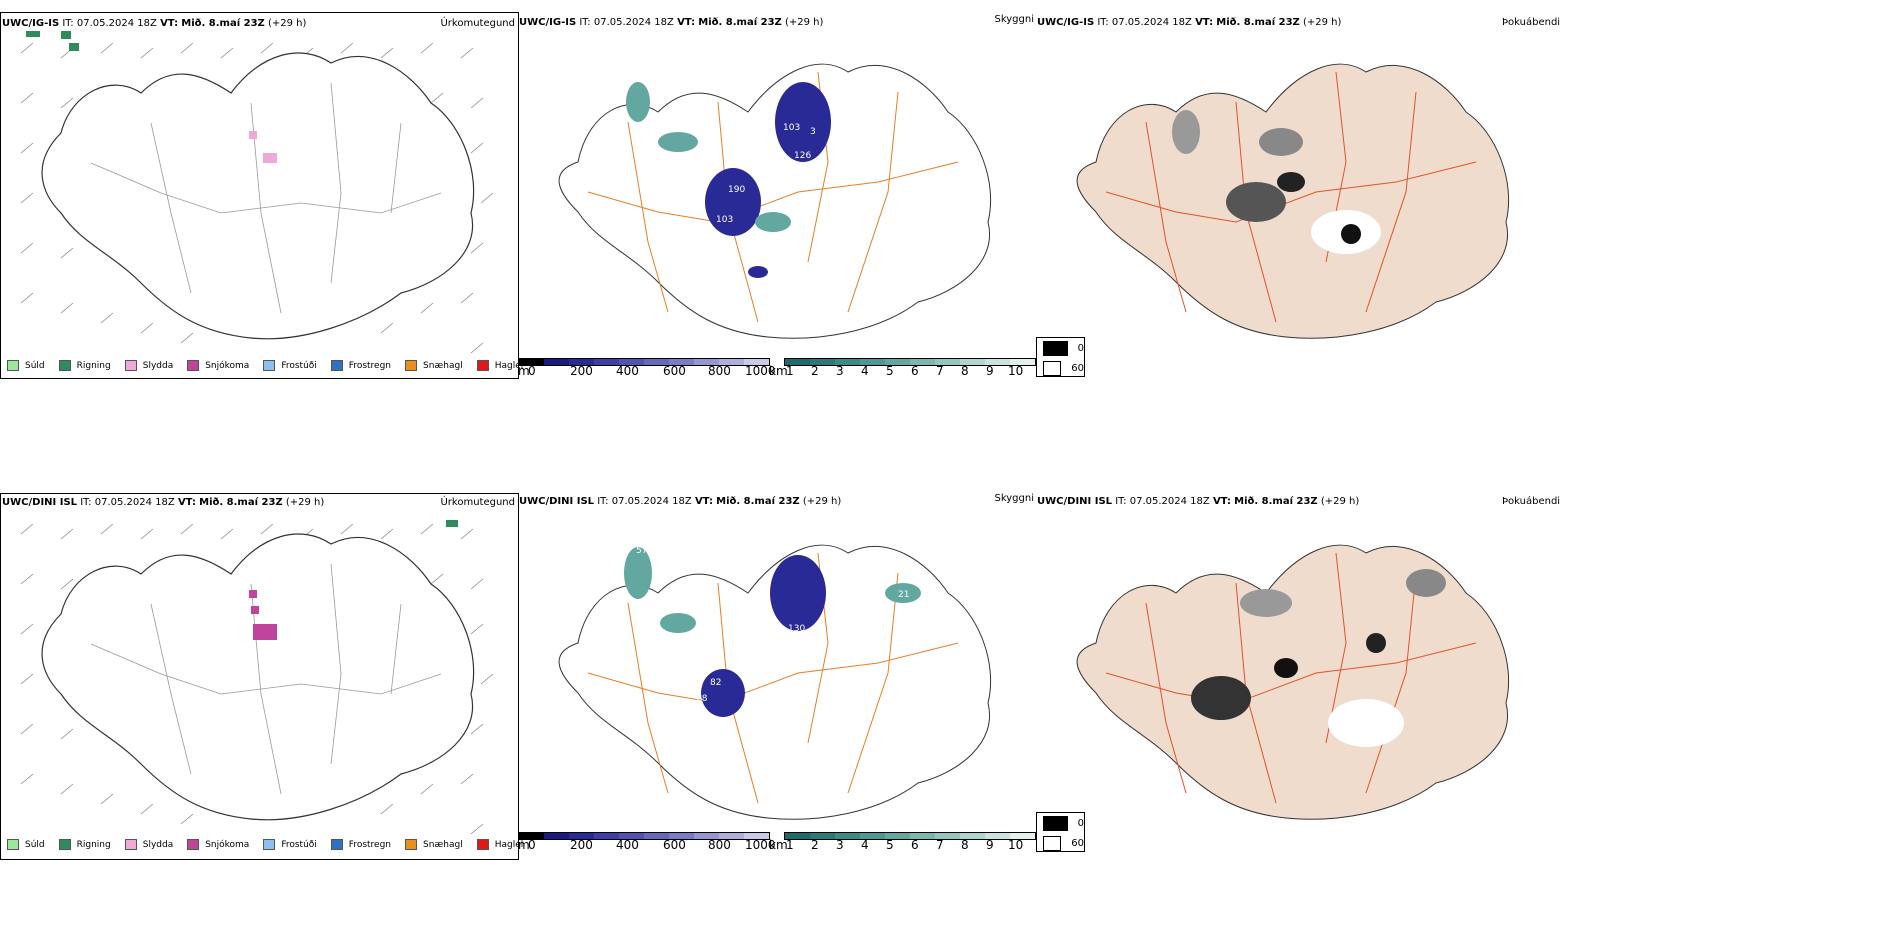  Describe the element at coordinates (265, 632) in the screenshot. I see `precip-patch-snow` at that location.